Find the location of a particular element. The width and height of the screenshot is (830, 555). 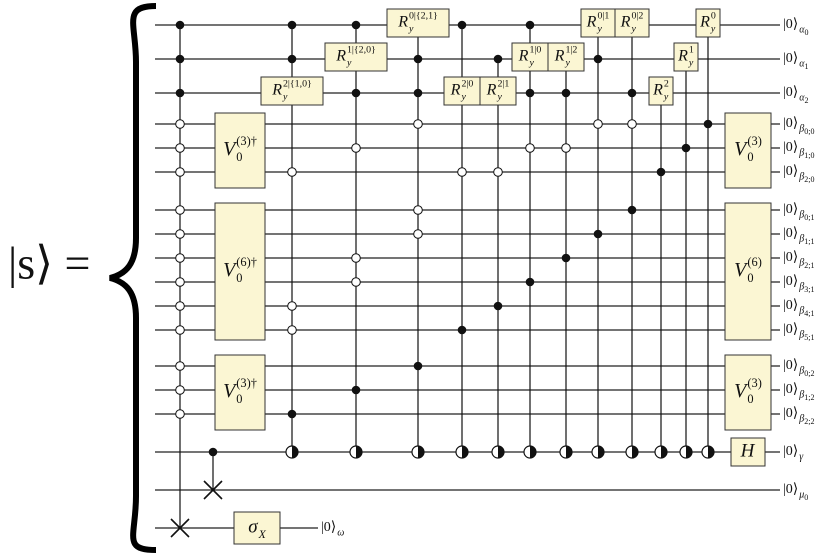

ket-index: 1;0 is located at coordinates (809, 155).